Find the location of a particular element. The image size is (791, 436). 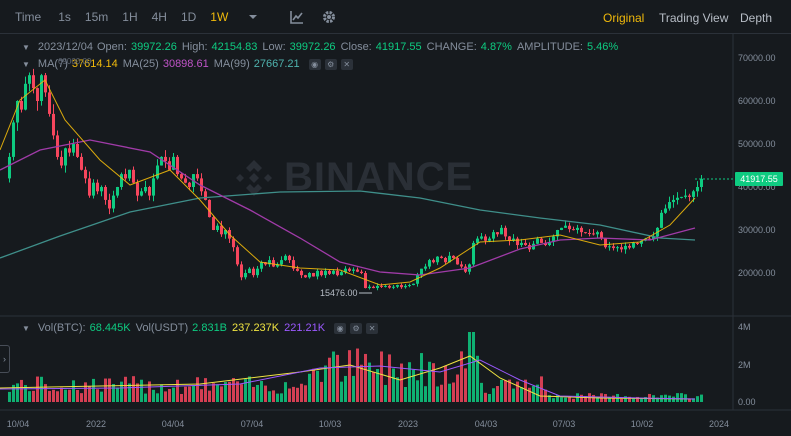

view-original: Original is located at coordinates (624, 18).